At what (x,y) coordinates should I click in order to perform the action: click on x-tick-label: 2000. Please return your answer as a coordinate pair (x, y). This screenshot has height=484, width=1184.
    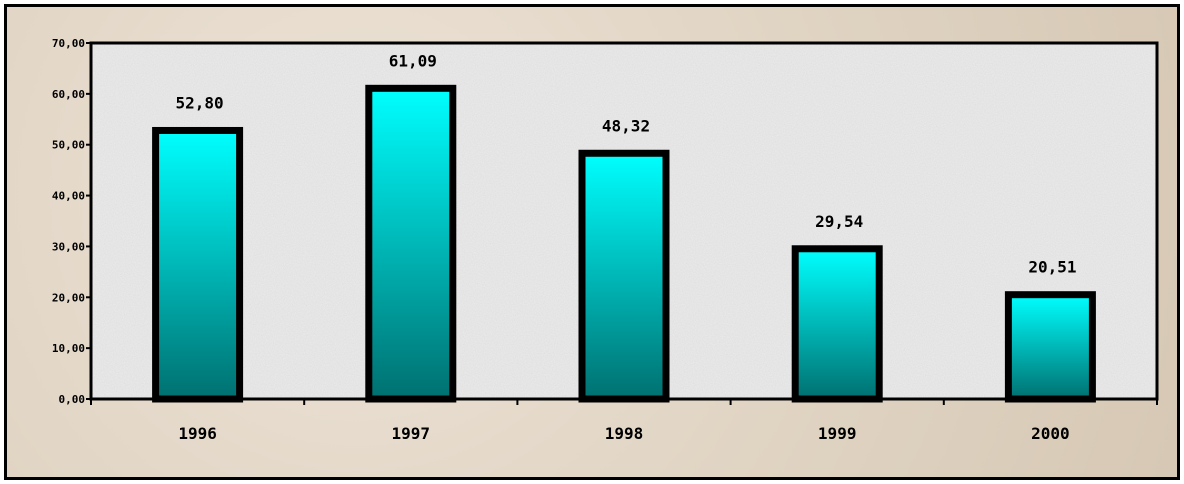
    Looking at the image, I should click on (1050, 433).